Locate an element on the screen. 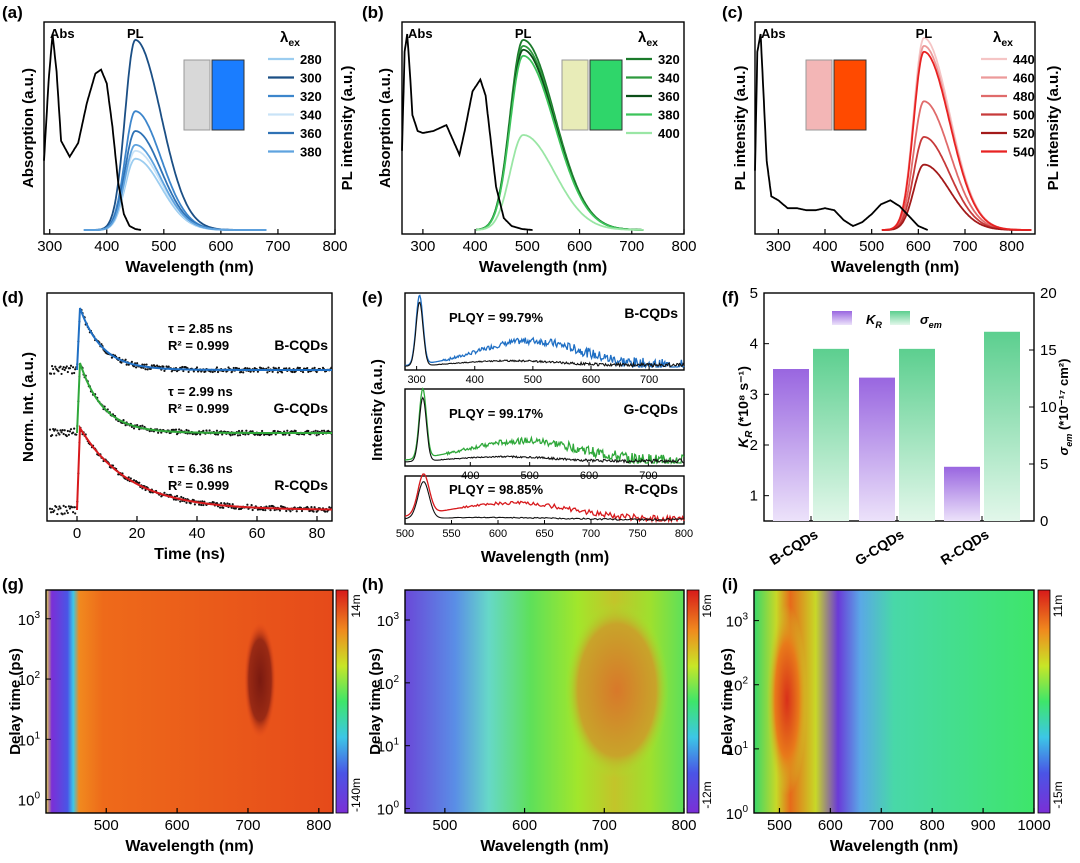 This screenshot has width=1080, height=863. plqy-label: PLQY = 99.17% is located at coordinates (496, 413).